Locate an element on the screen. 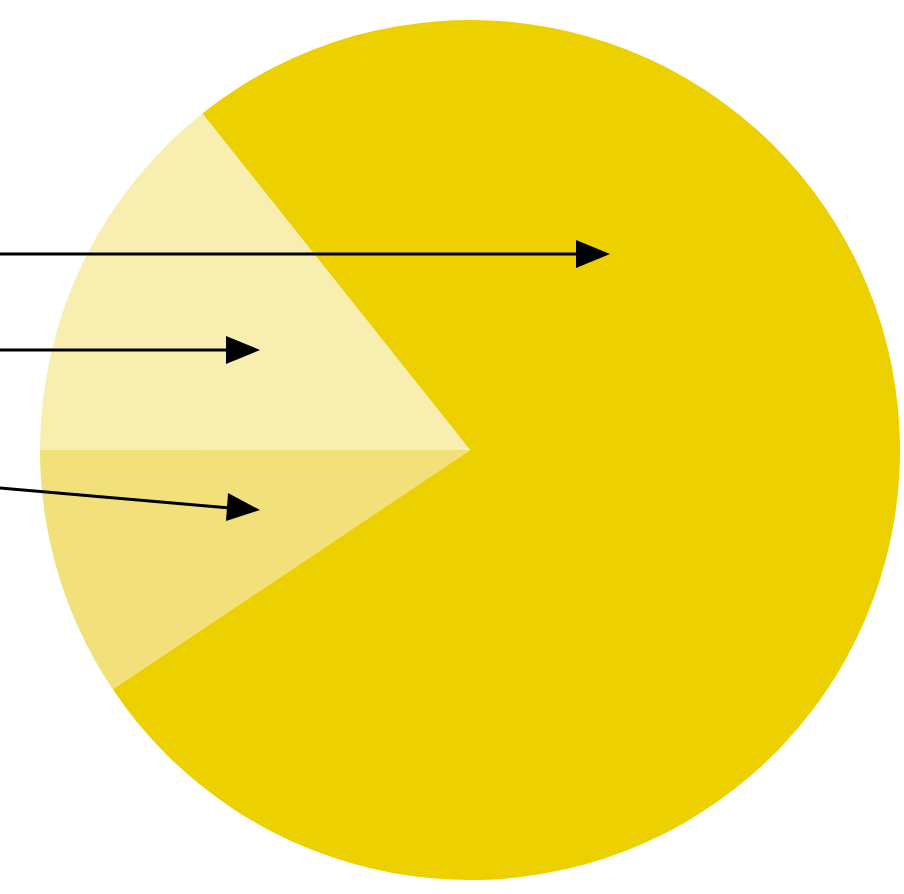  pie-slice is located at coordinates (255, 569).